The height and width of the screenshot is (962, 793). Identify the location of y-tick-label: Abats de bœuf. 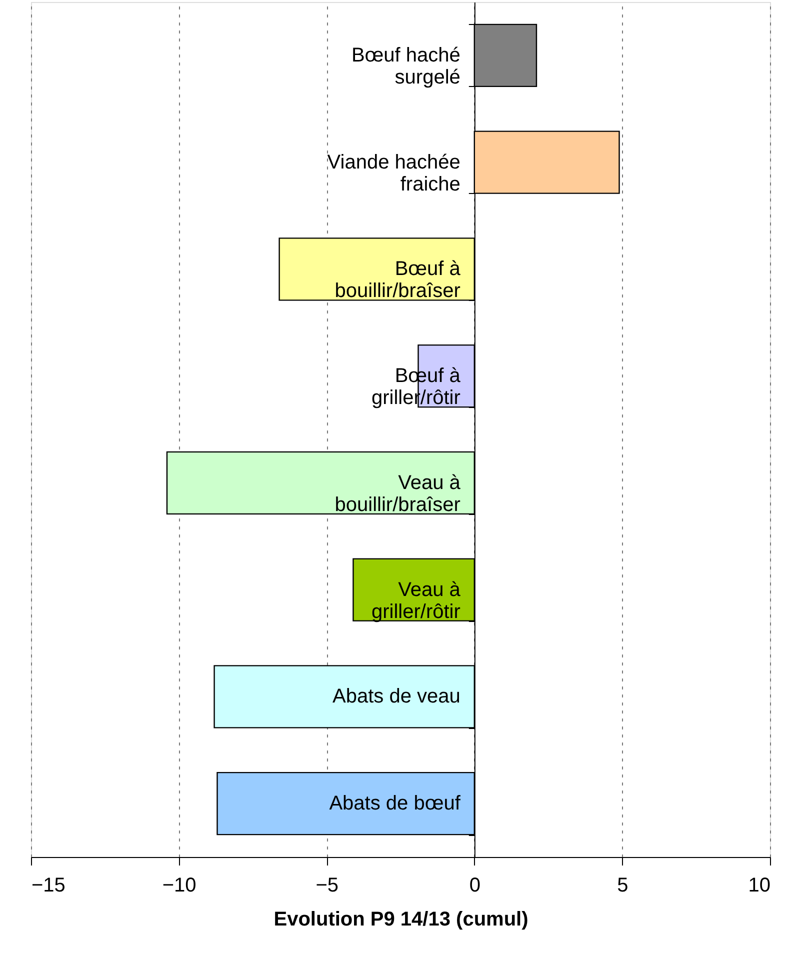
(395, 803).